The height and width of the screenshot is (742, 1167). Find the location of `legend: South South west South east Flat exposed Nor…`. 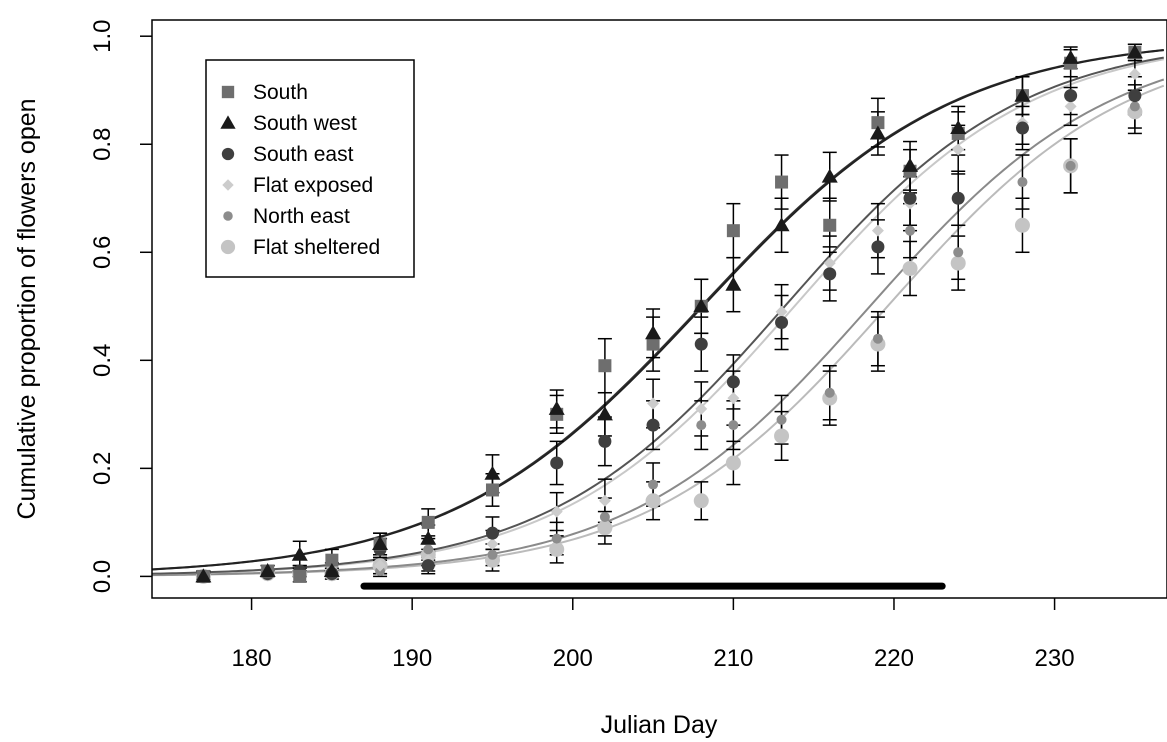

legend: South South west South east Flat exposed Nor… is located at coordinates (310, 168).